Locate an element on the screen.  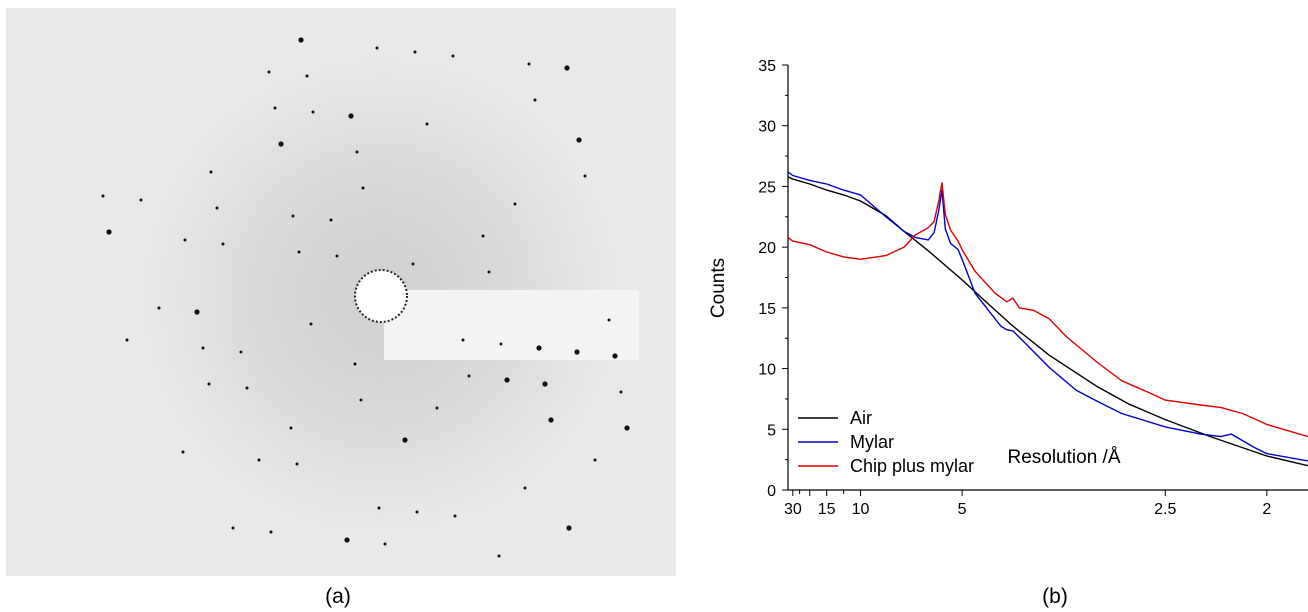
y-tick-label: 30 is located at coordinates (767, 127).